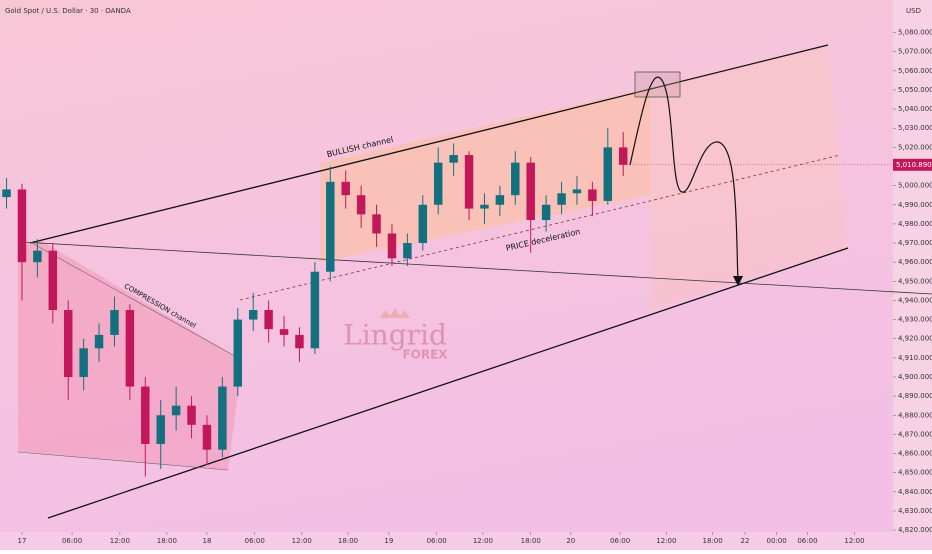  Describe the element at coordinates (915, 109) in the screenshot. I see `y-tick-label: 5,040.000` at that location.